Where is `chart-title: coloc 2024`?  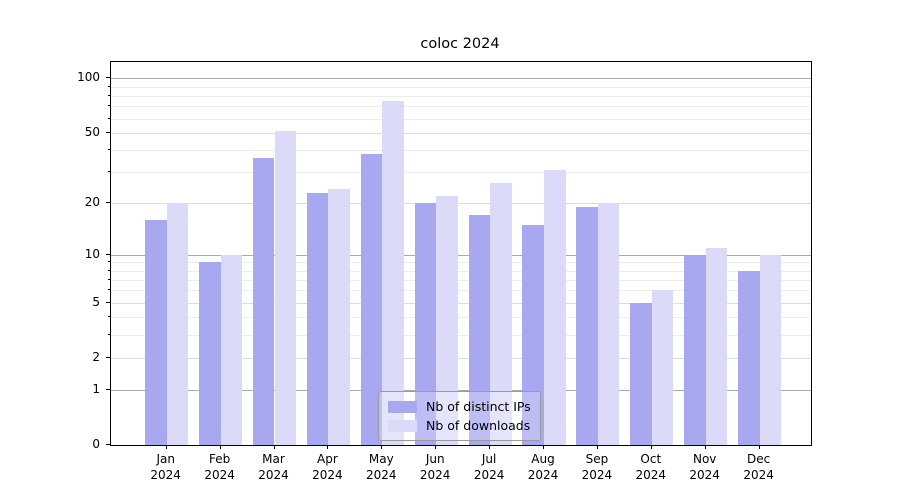 chart-title: coloc 2024 is located at coordinates (460, 44).